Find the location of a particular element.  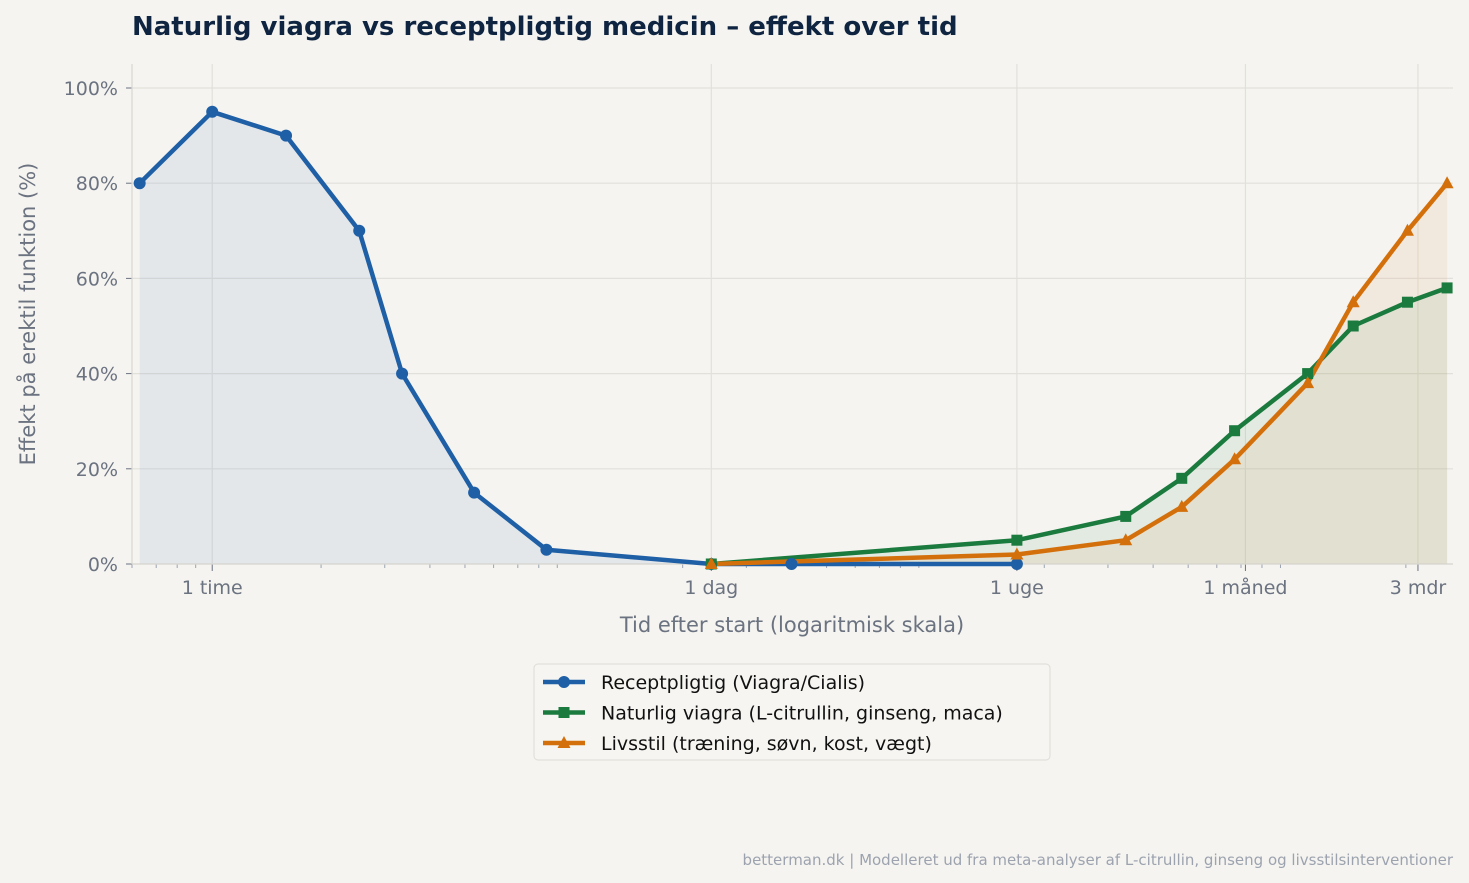

legend-box is located at coordinates (792, 712).